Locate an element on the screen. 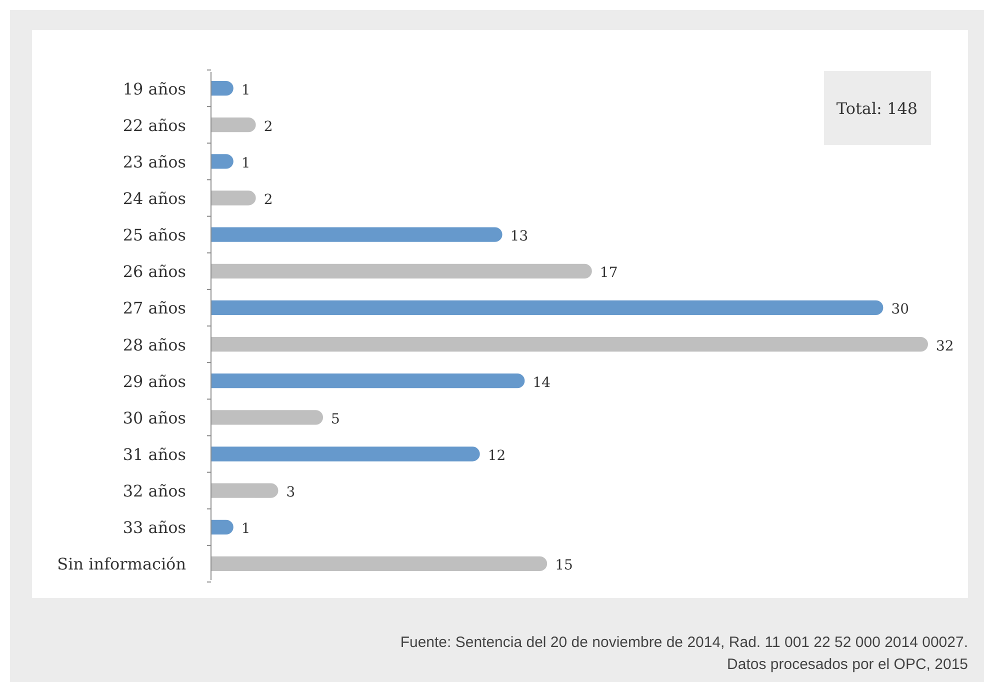 The height and width of the screenshot is (682, 984). data-label: 5 is located at coordinates (335, 419).